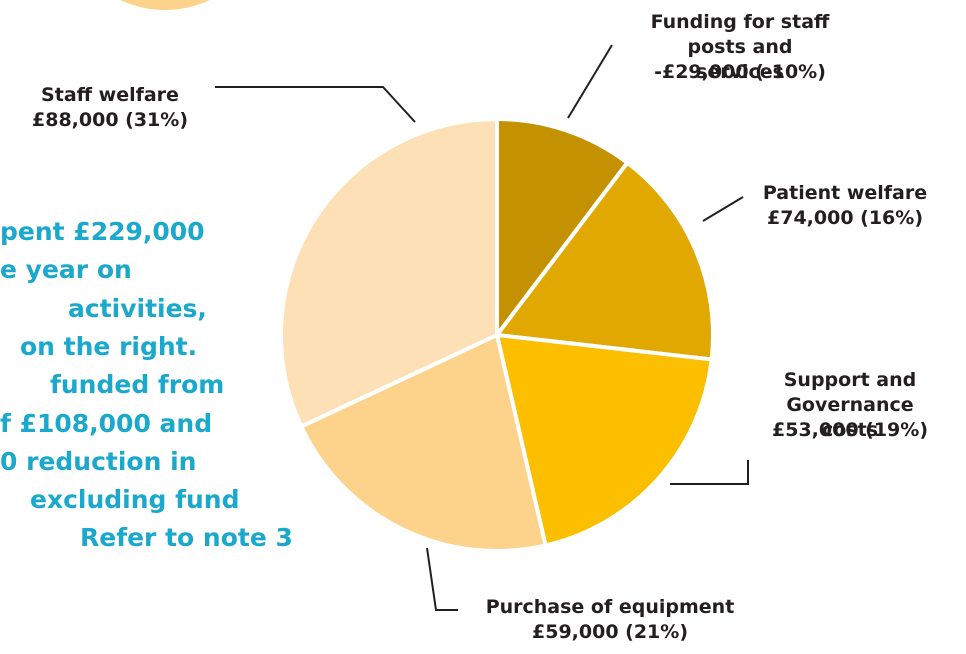 This screenshot has width=966, height=654. Describe the element at coordinates (165, 5) in the screenshot. I see `decorative-circle` at that location.